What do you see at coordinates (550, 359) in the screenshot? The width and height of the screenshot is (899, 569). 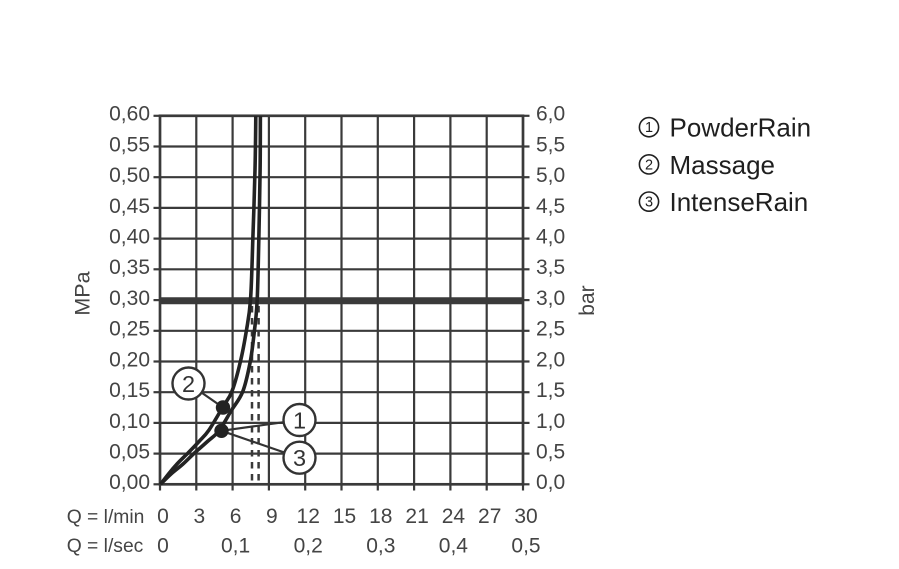 I see `svg-text: 2,0` at bounding box center [550, 359].